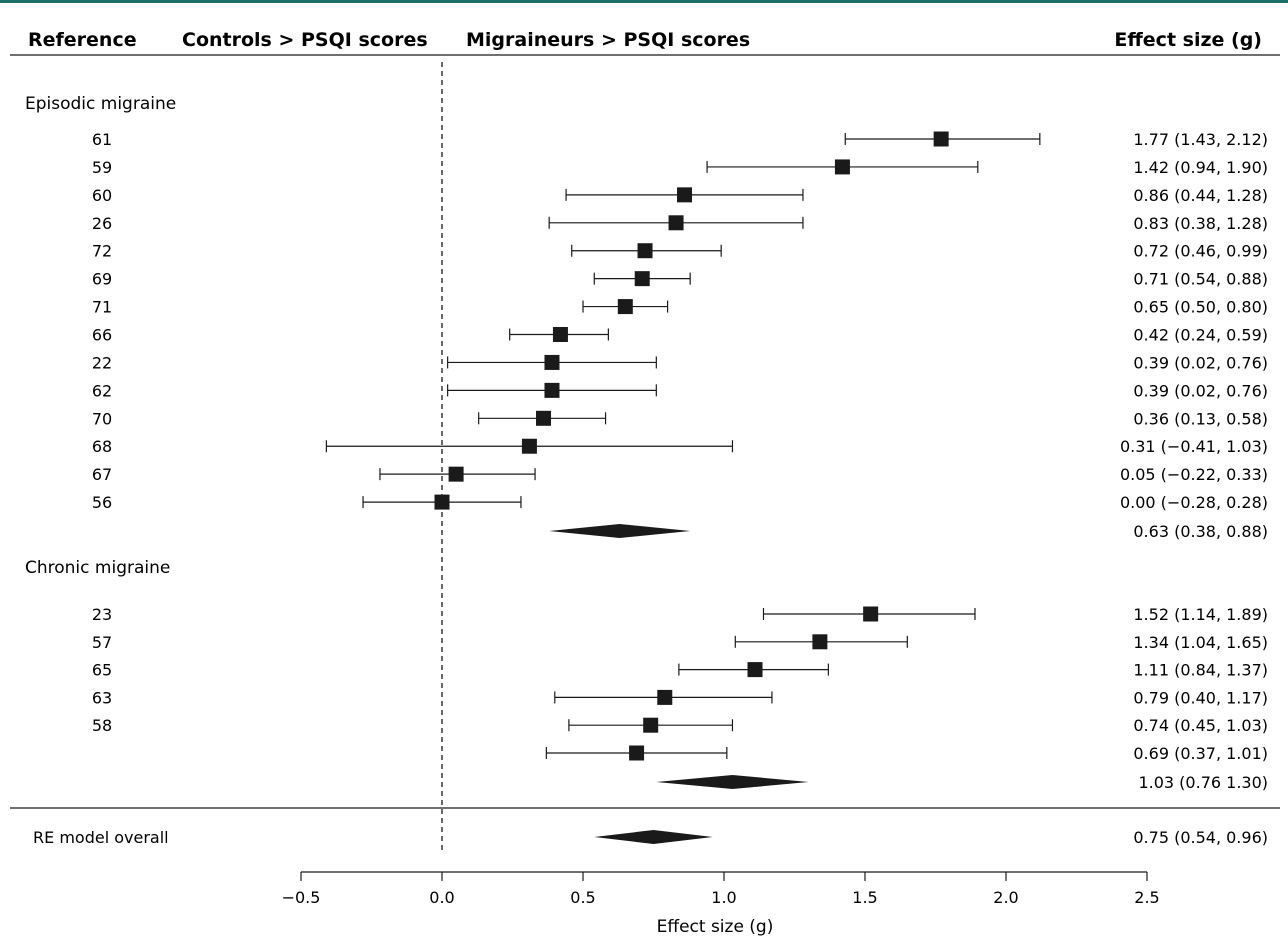 The height and width of the screenshot is (943, 1288). I want to click on overall-diamond, so click(653, 837).